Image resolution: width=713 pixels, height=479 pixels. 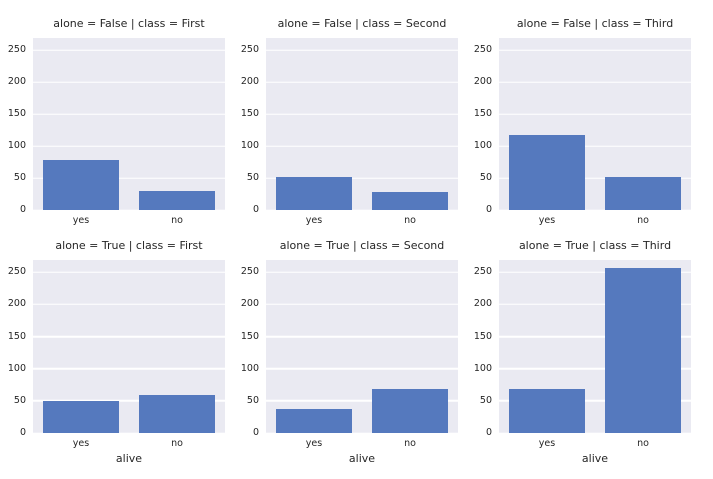 What do you see at coordinates (129, 23) in the screenshot?
I see `subplot-title: alone = False | class = First` at bounding box center [129, 23].